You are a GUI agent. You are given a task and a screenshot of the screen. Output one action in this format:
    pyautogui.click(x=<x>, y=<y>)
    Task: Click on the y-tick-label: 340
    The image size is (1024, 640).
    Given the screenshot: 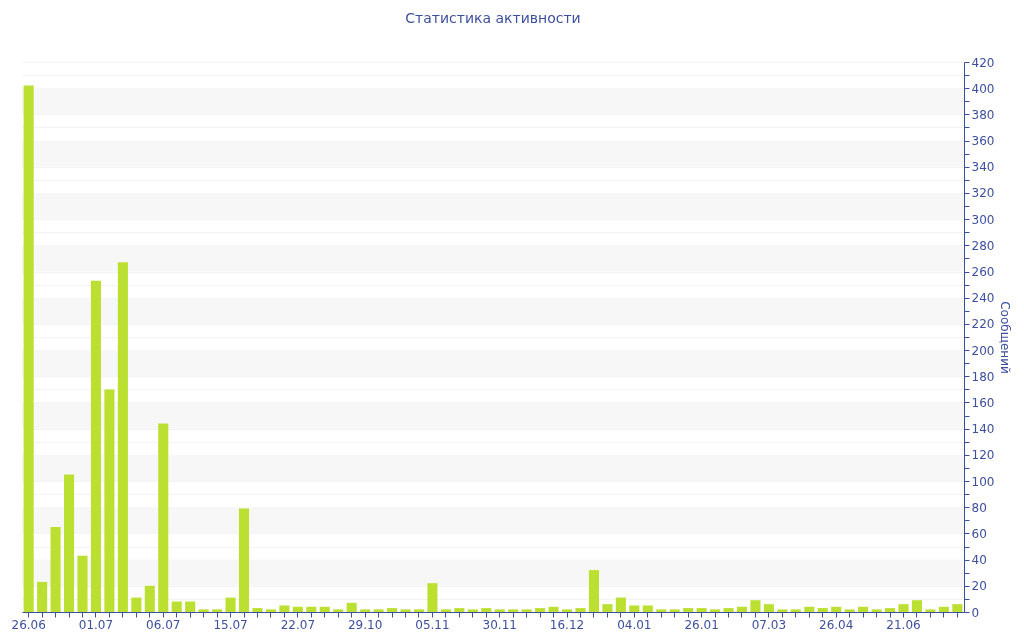 What is the action you would take?
    pyautogui.click(x=983, y=167)
    